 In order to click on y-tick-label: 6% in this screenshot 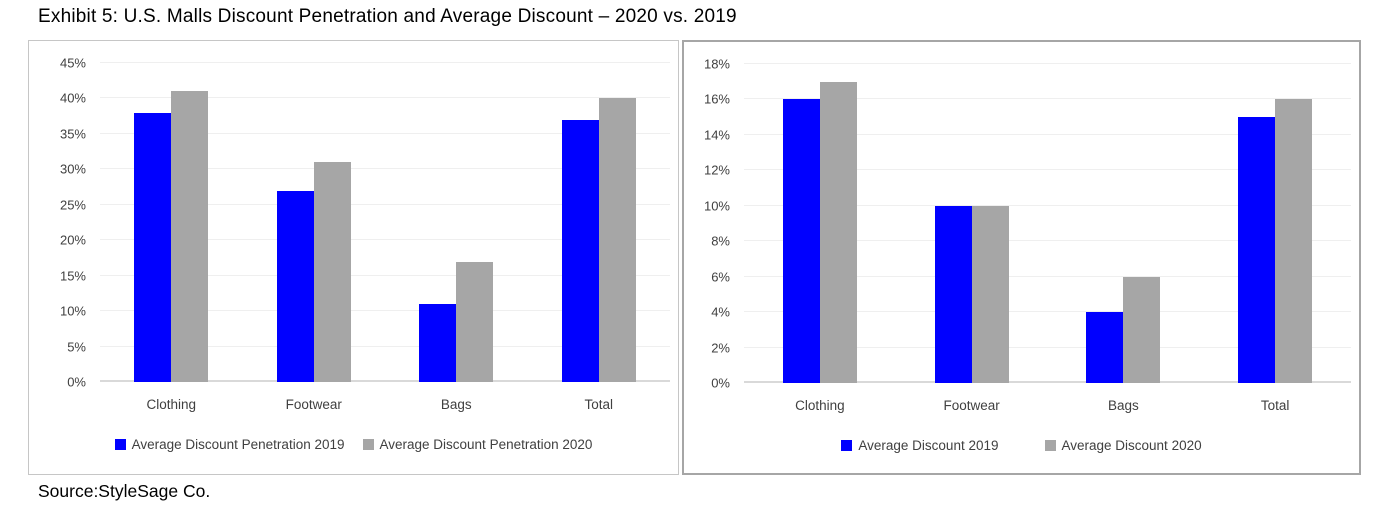, I will do `click(720, 277)`.